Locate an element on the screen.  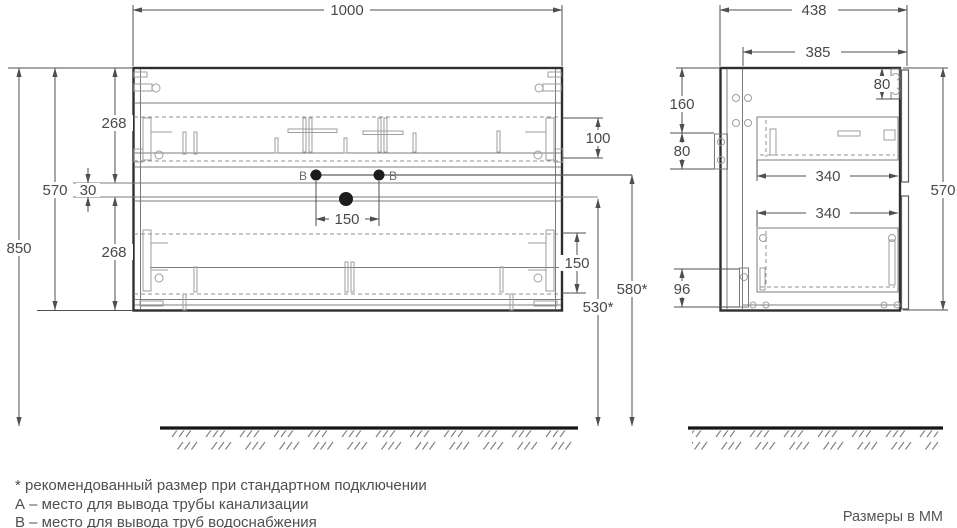
dim-side-inner-depth: 385 is located at coordinates (825, 55).